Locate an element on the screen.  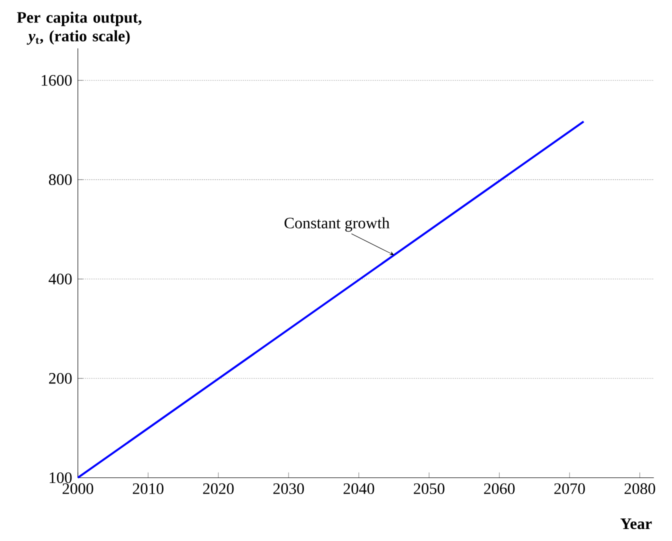
y-tick-label: 100 is located at coordinates (61, 478).